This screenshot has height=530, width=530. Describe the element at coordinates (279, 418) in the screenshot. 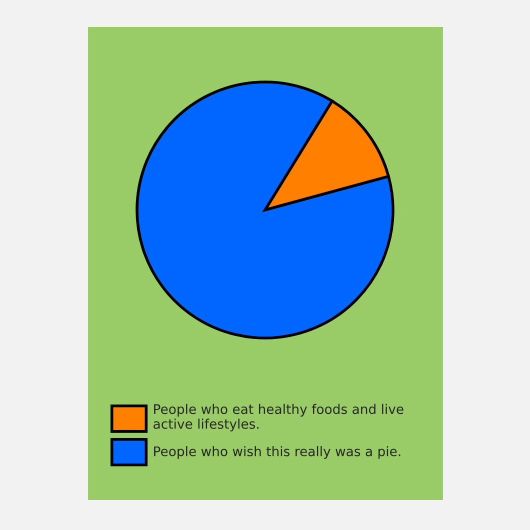

I see `legend-label: People who eat healthy foods and live active lifestyles.` at that location.